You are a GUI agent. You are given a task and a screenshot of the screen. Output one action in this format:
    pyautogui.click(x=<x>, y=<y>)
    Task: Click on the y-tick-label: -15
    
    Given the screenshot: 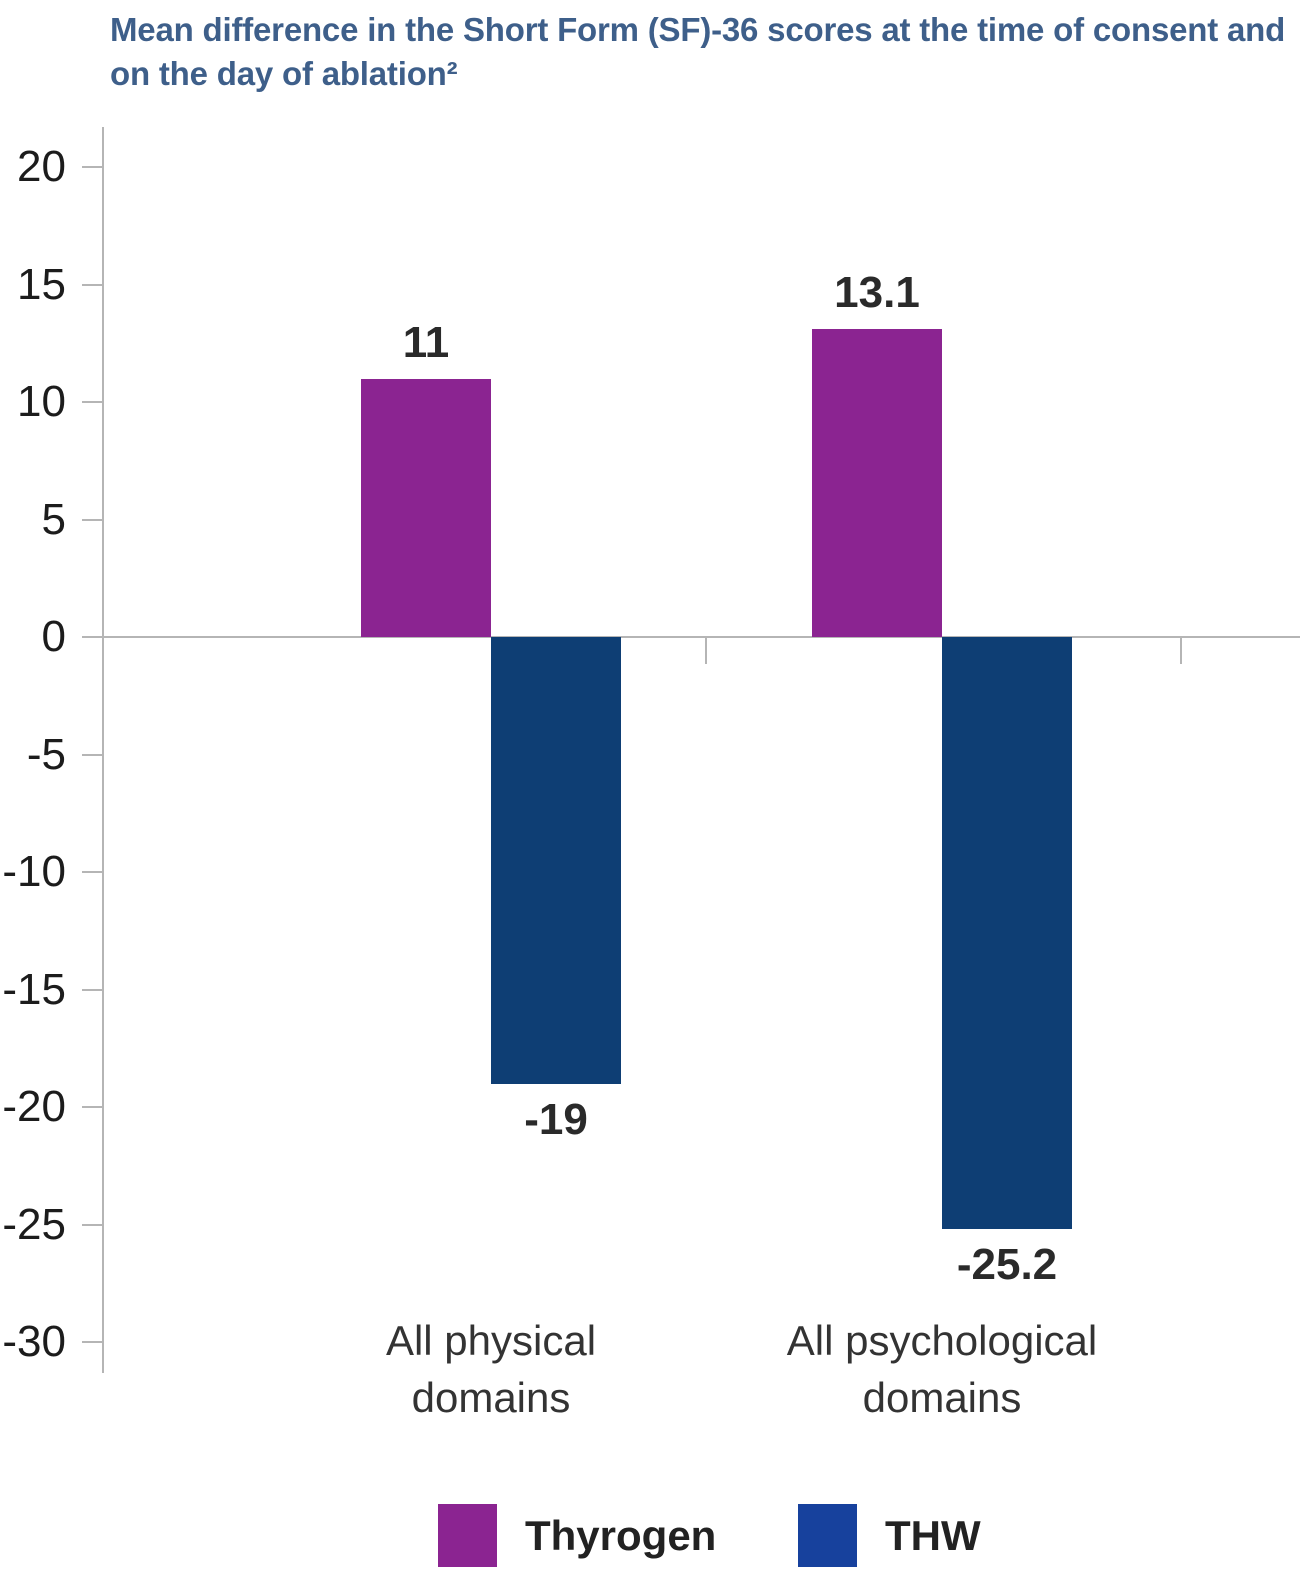 What is the action you would take?
    pyautogui.click(x=34, y=989)
    